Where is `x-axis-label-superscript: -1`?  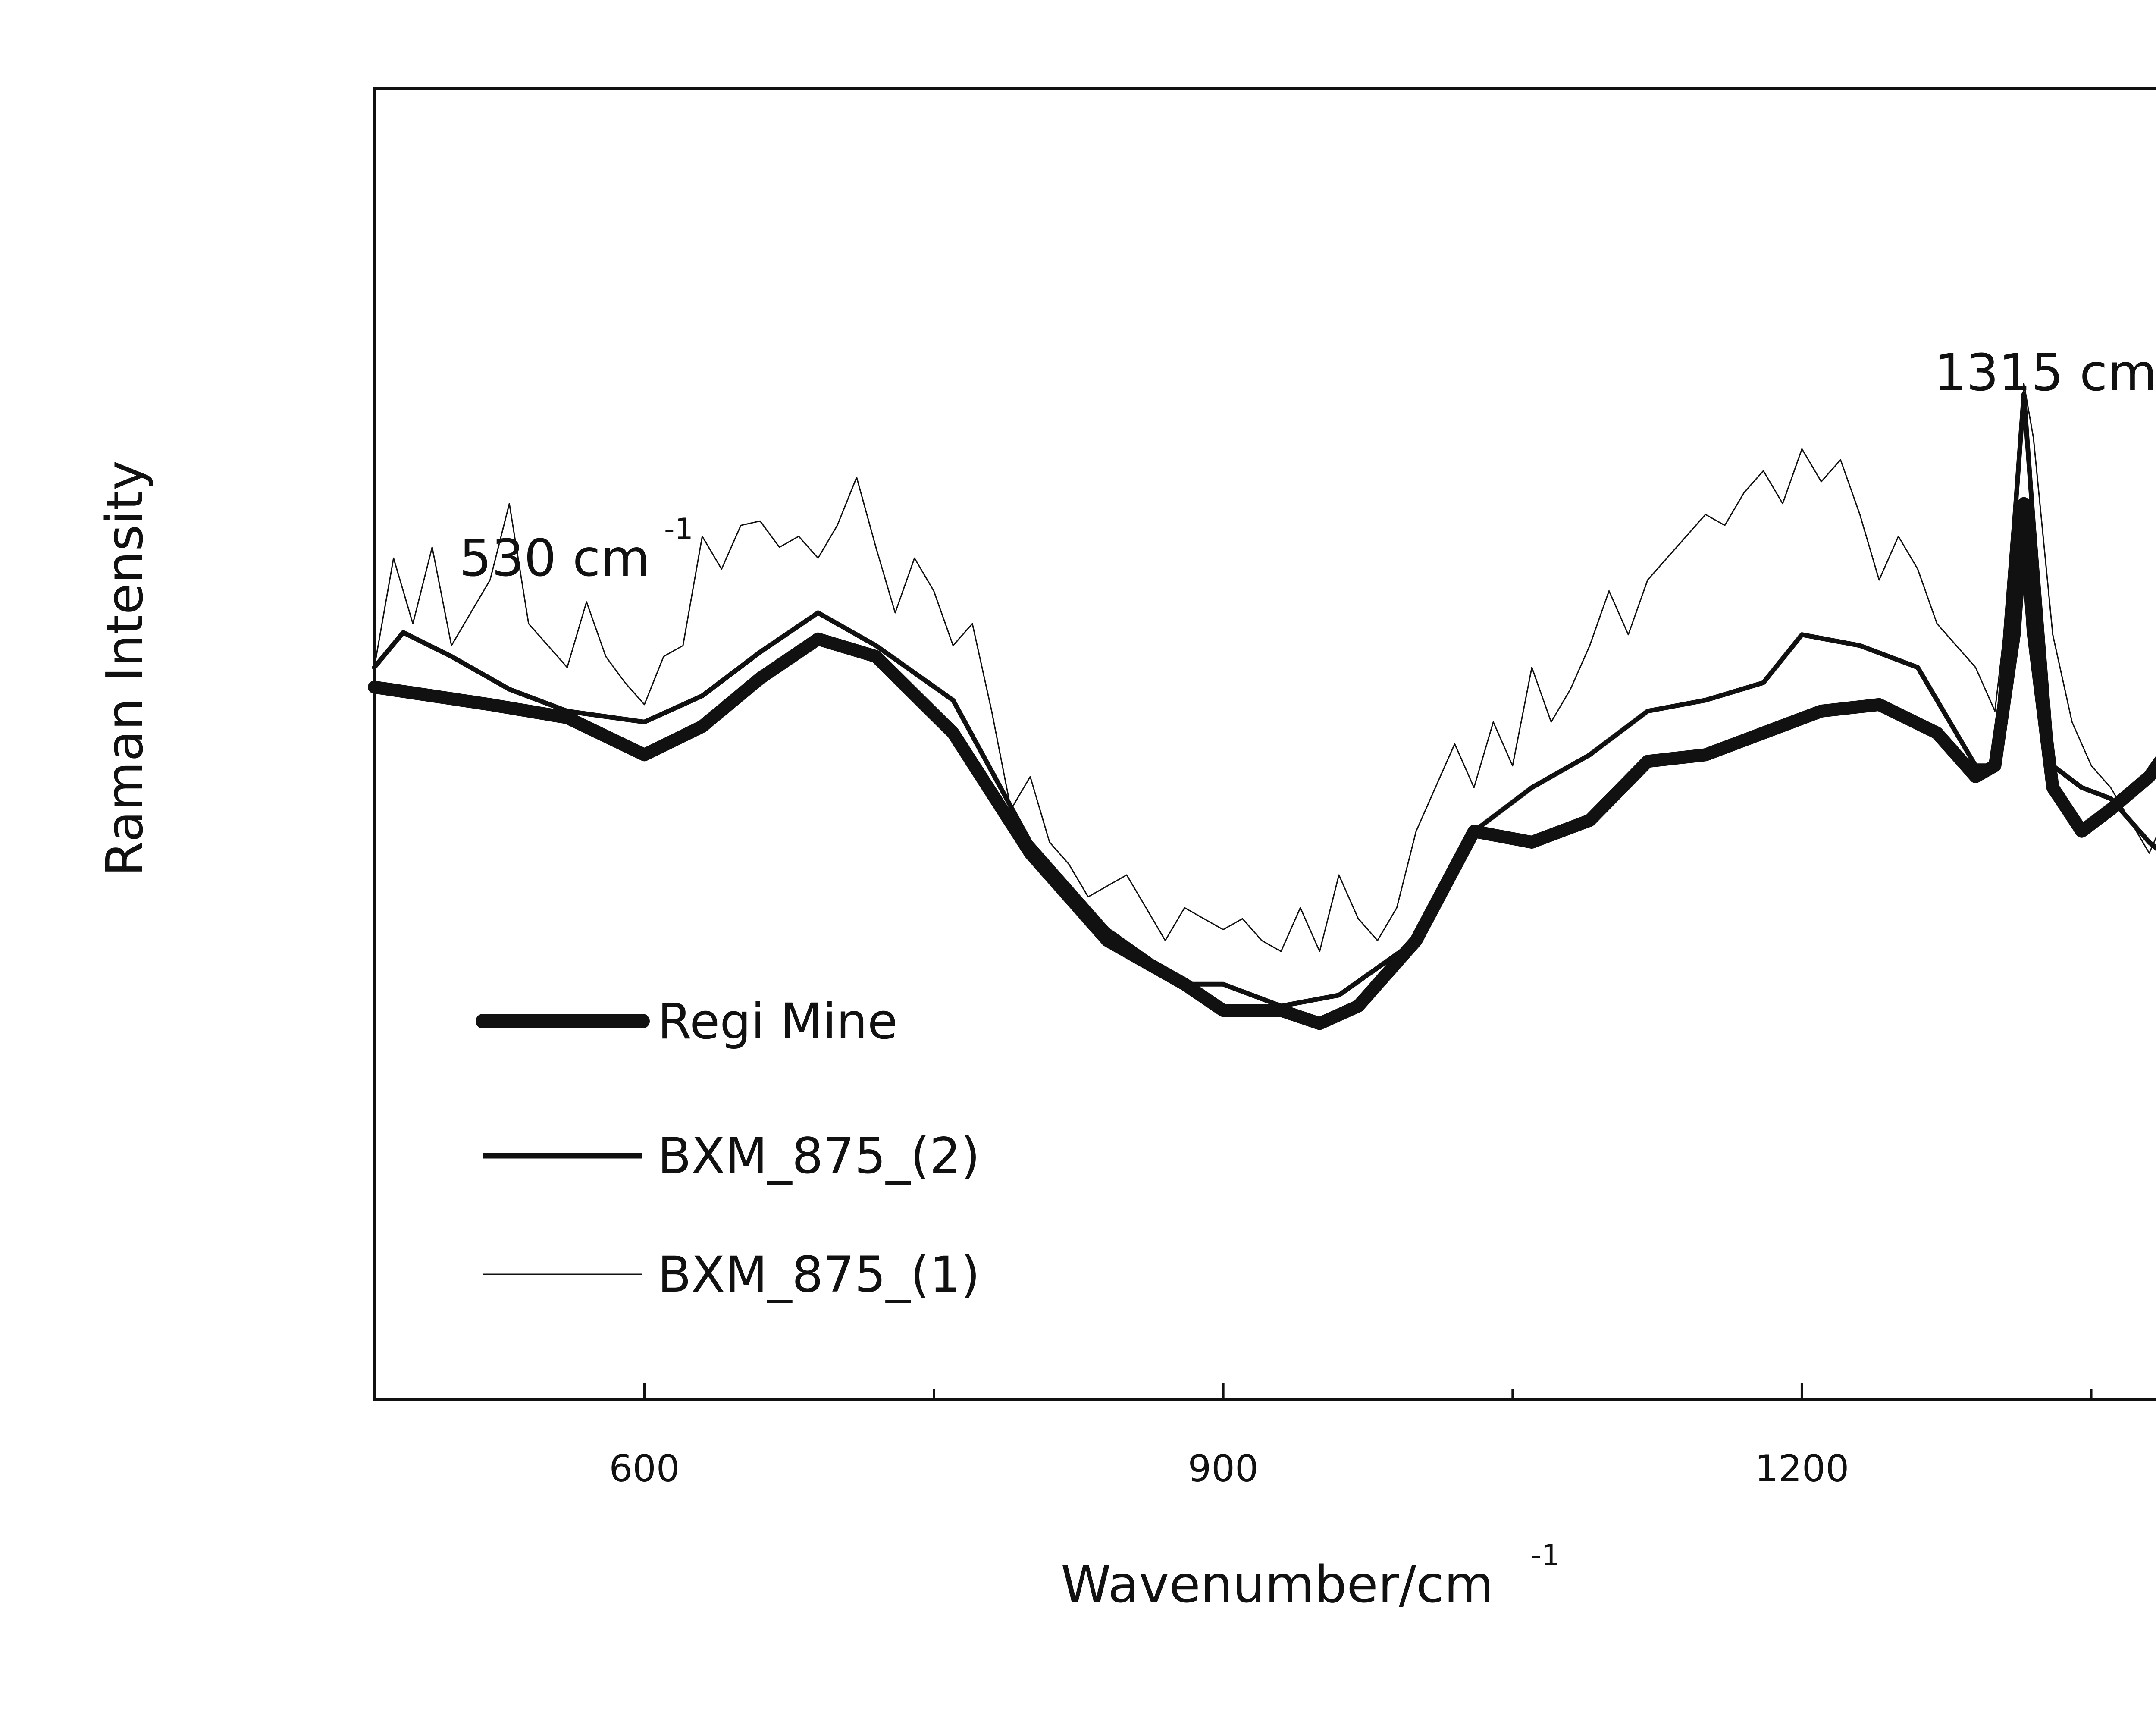
x-axis-label-superscript: -1 is located at coordinates (1545, 1556).